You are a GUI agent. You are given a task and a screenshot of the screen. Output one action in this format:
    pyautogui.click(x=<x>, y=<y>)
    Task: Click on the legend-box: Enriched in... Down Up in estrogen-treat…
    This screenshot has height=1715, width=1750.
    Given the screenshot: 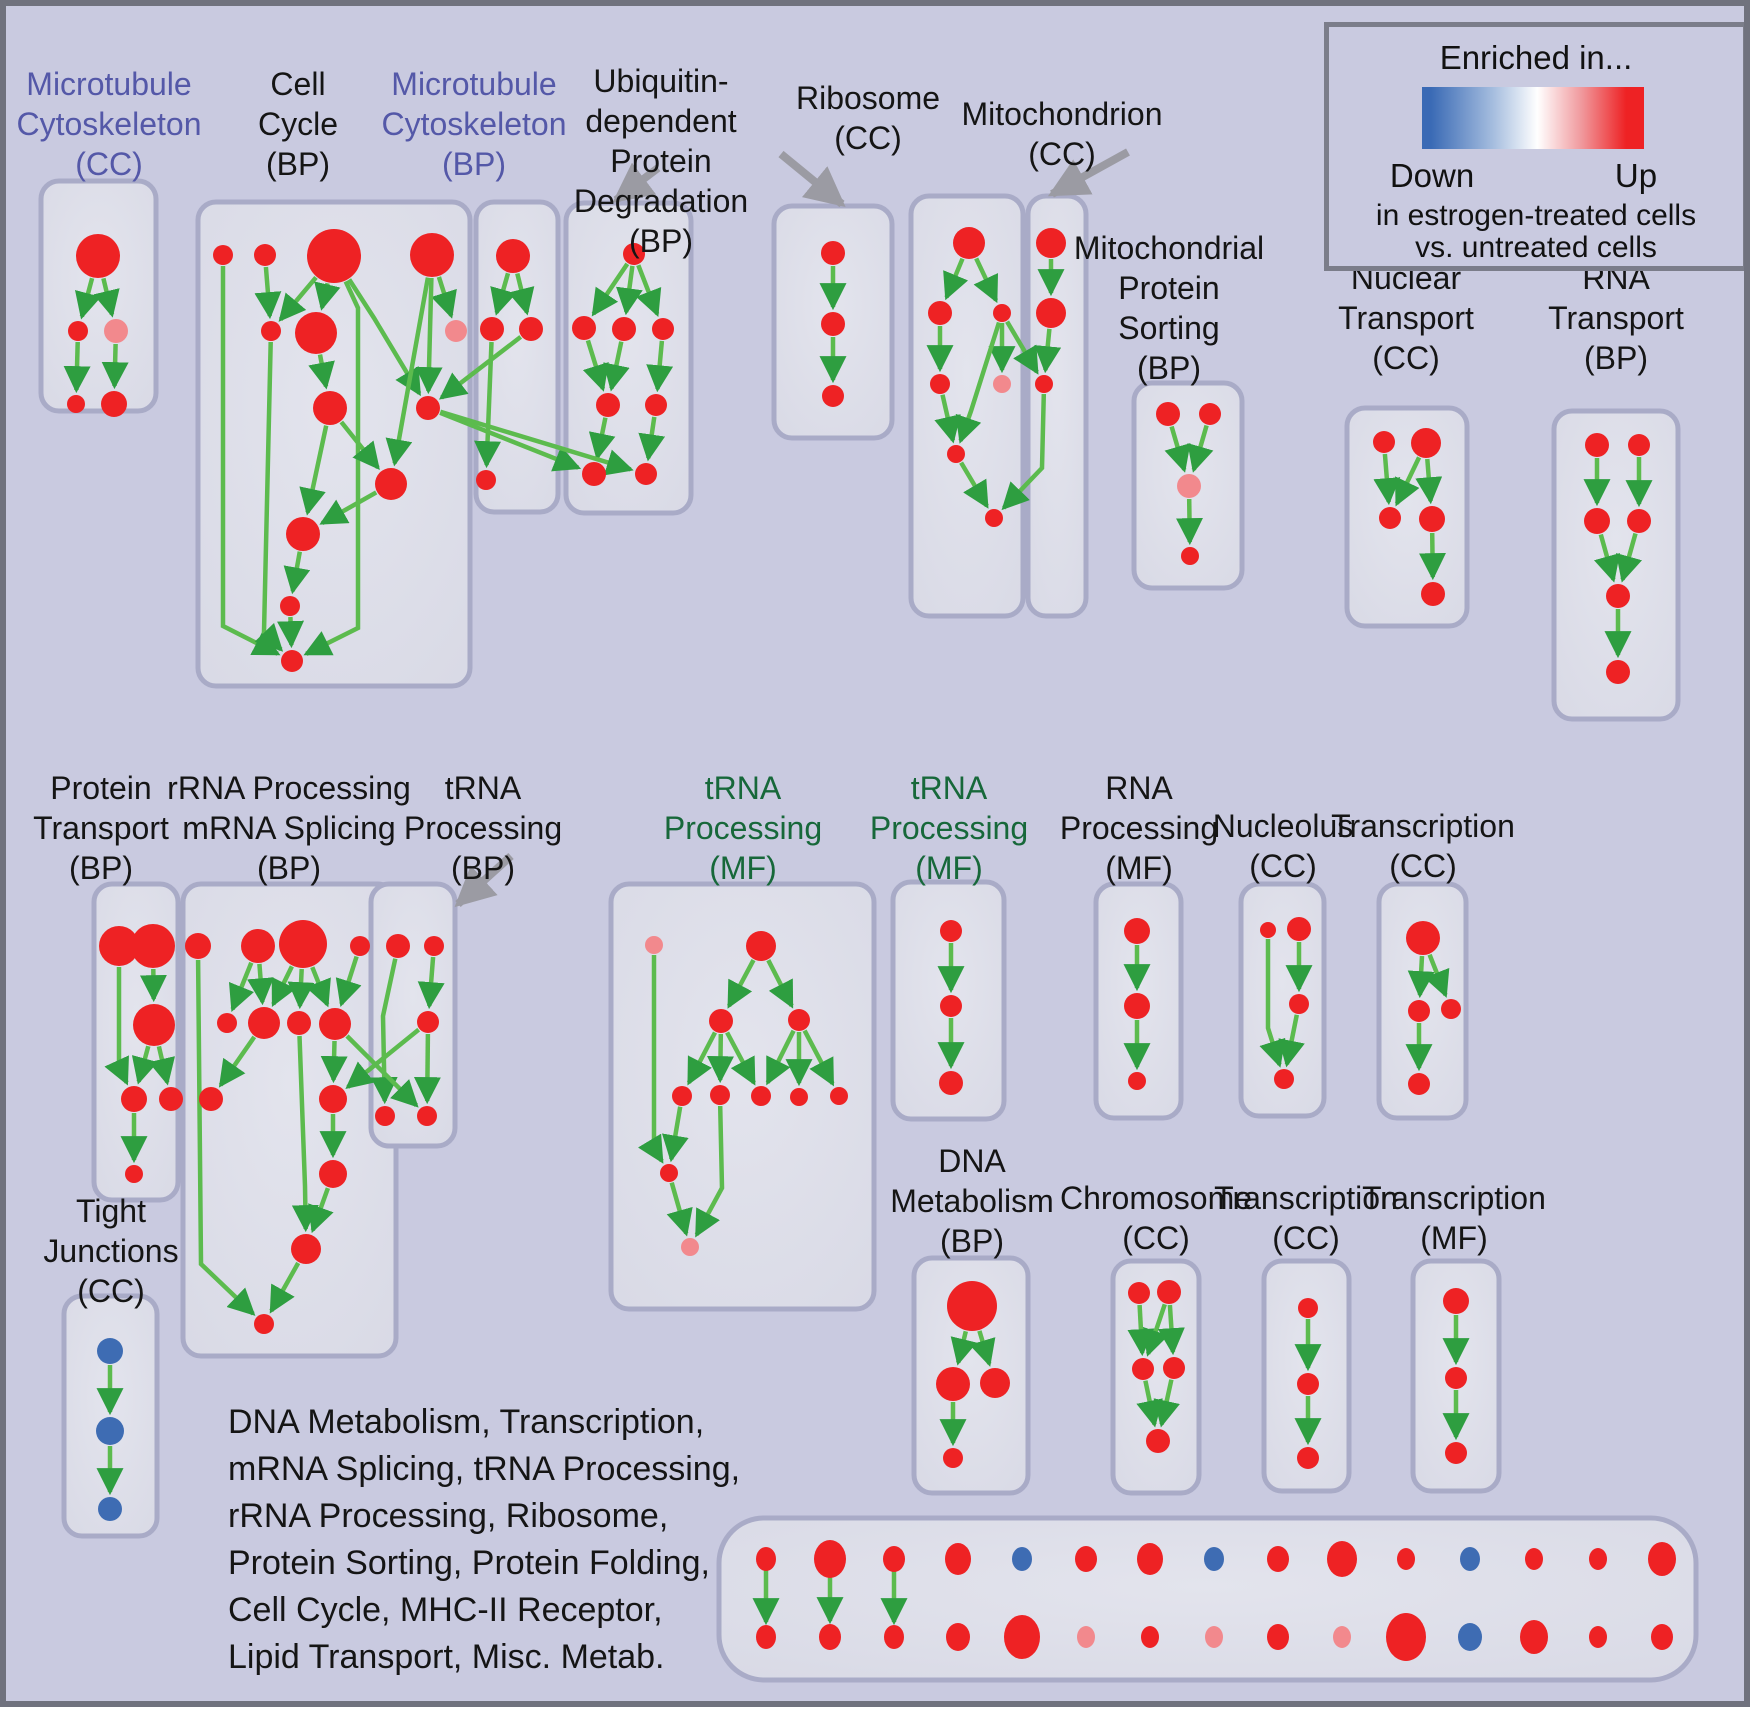 What is the action you would take?
    pyautogui.click(x=1534, y=146)
    